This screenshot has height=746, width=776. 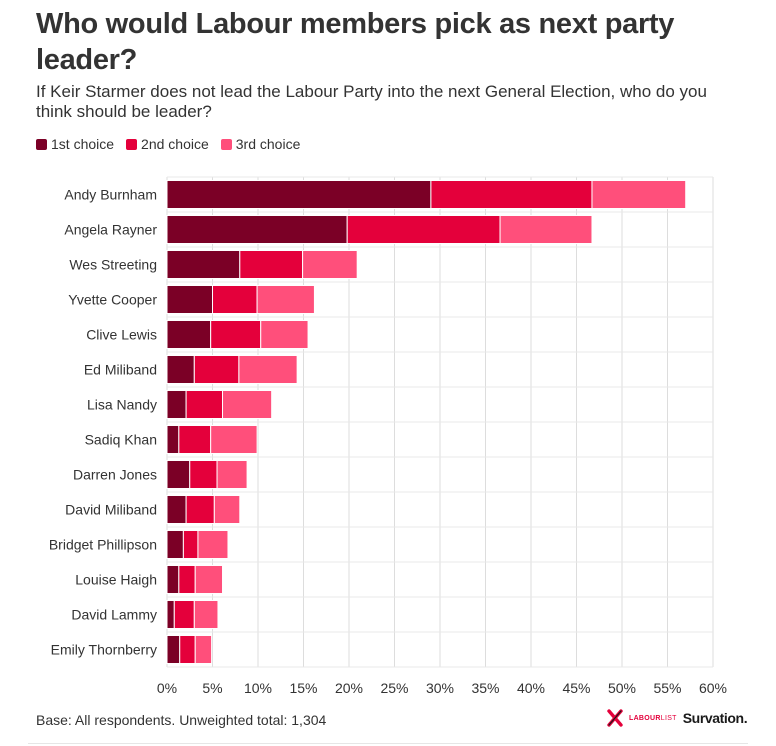 I want to click on category-label: Bridget Phillipson, so click(x=103, y=545).